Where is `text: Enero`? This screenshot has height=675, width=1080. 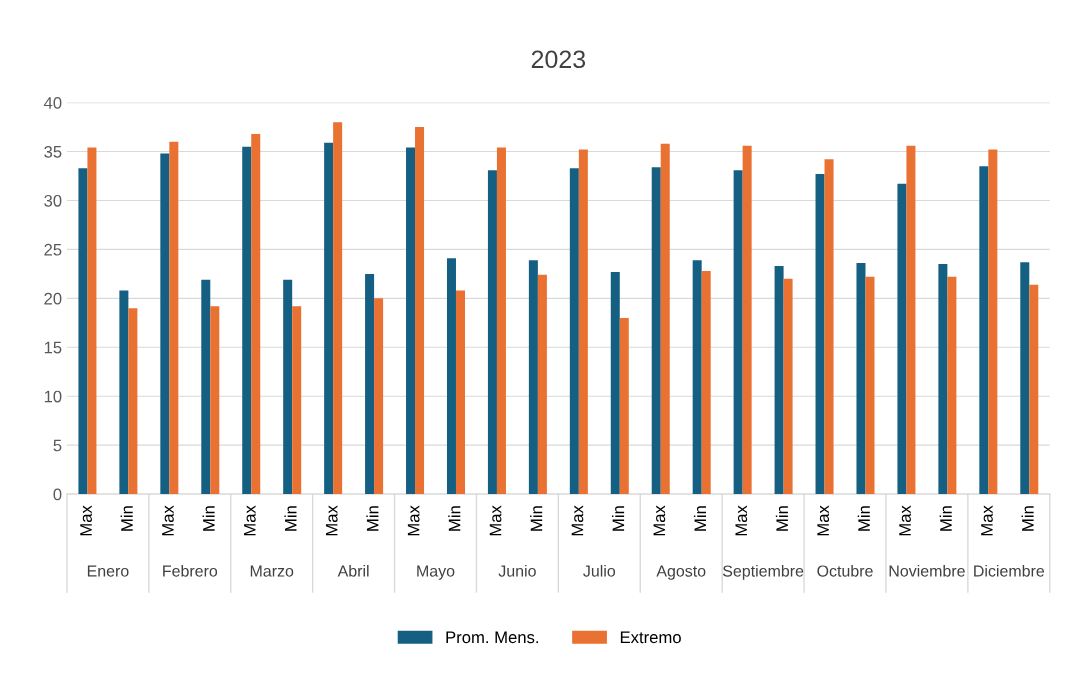 text: Enero is located at coordinates (108, 571).